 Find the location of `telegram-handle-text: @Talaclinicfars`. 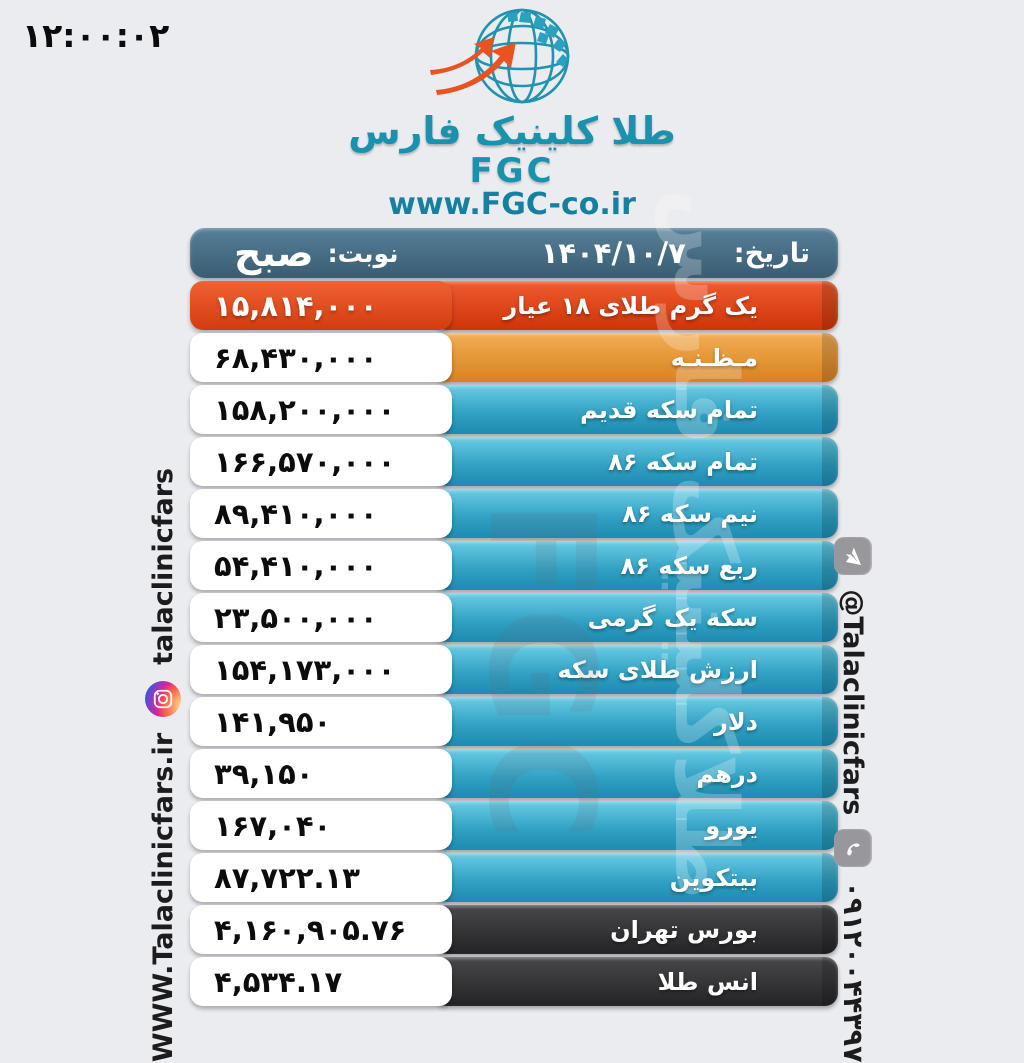

telegram-handle-text: @Talaclinicfars is located at coordinates (853, 702).